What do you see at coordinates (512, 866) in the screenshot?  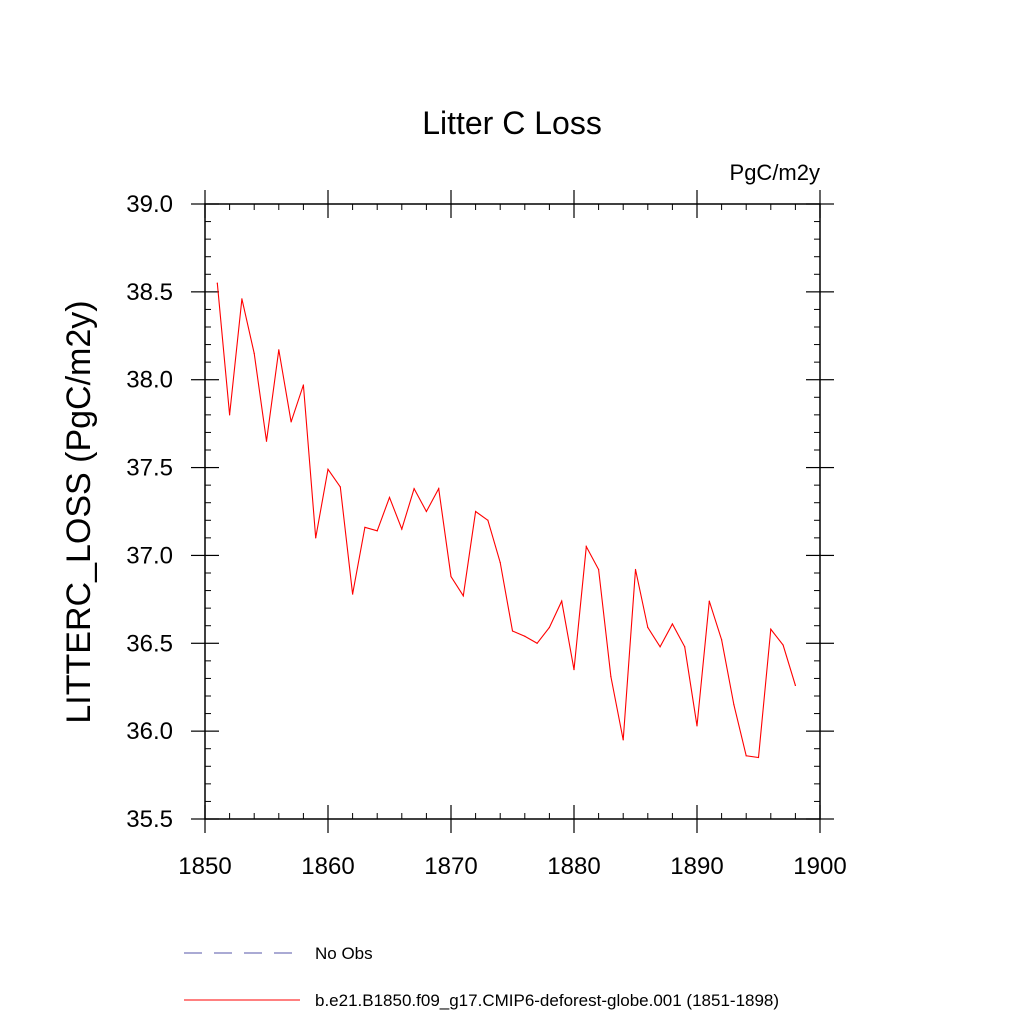 I see `x-tick-labels: 1850 1860 1870 1880 1890 1900` at bounding box center [512, 866].